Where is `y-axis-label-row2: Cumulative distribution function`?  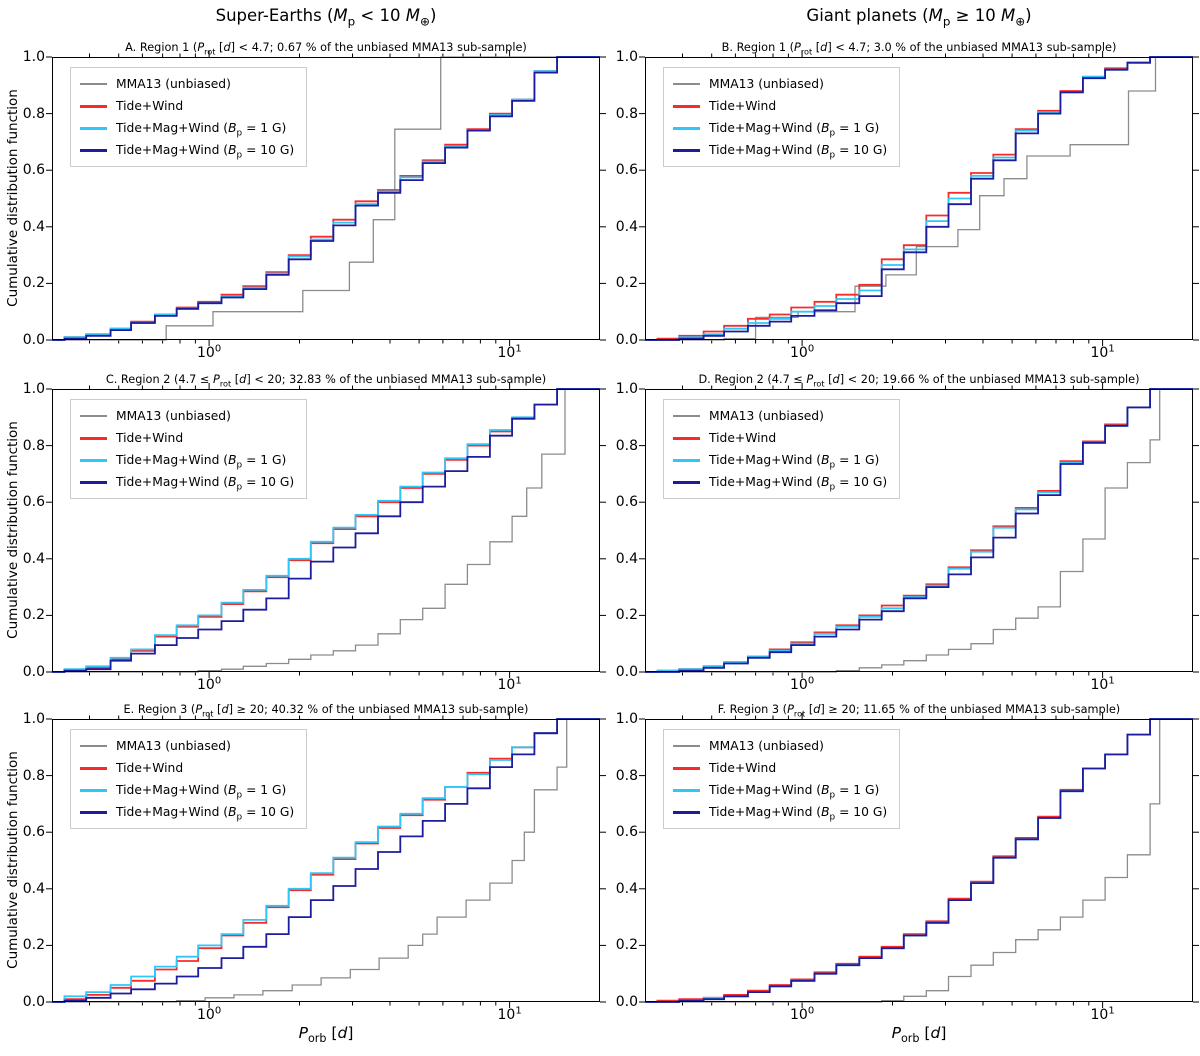 y-axis-label-row2: Cumulative distribution function is located at coordinates (13, 530).